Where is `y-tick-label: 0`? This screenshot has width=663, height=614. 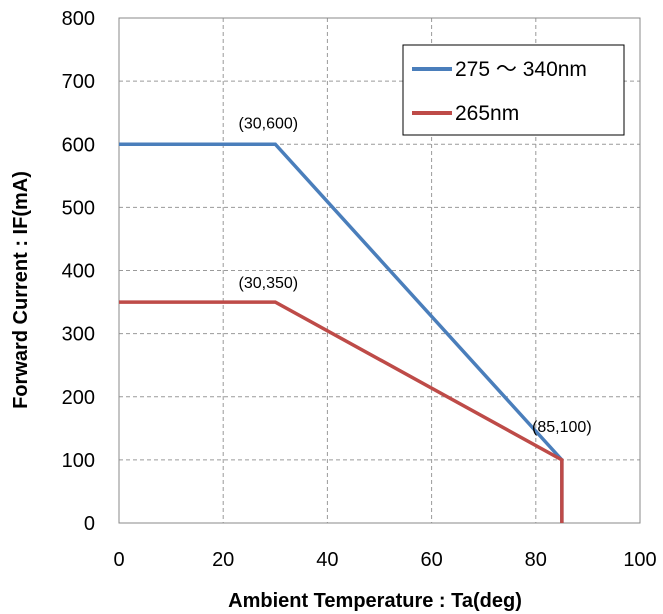 y-tick-label: 0 is located at coordinates (89, 524).